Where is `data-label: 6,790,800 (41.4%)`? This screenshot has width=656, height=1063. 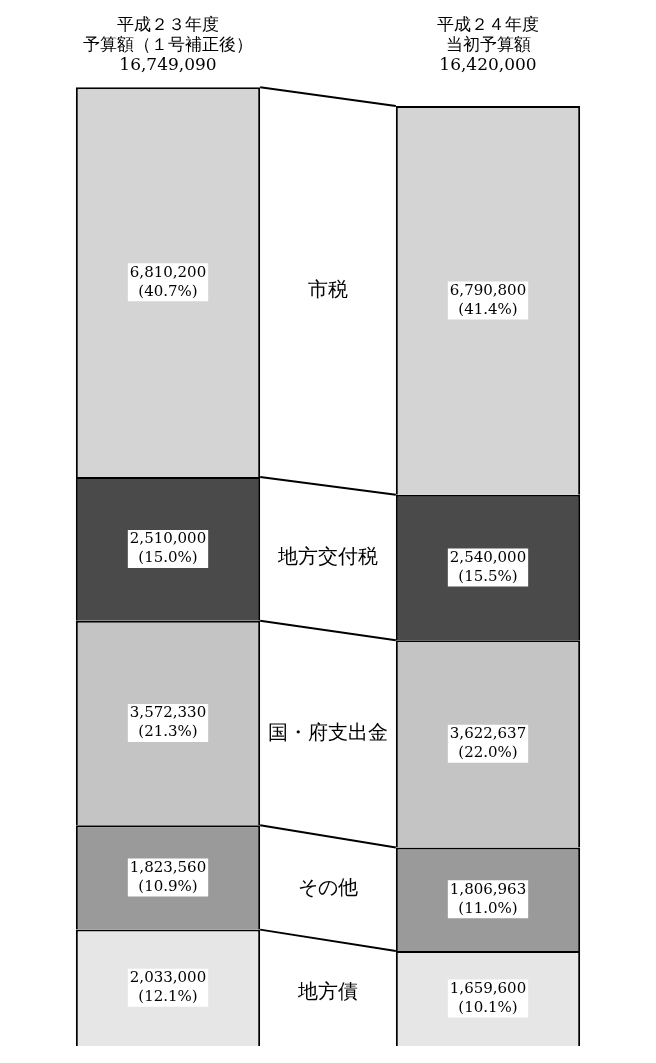
data-label: 6,790,800 (41.4%) is located at coordinates (488, 299).